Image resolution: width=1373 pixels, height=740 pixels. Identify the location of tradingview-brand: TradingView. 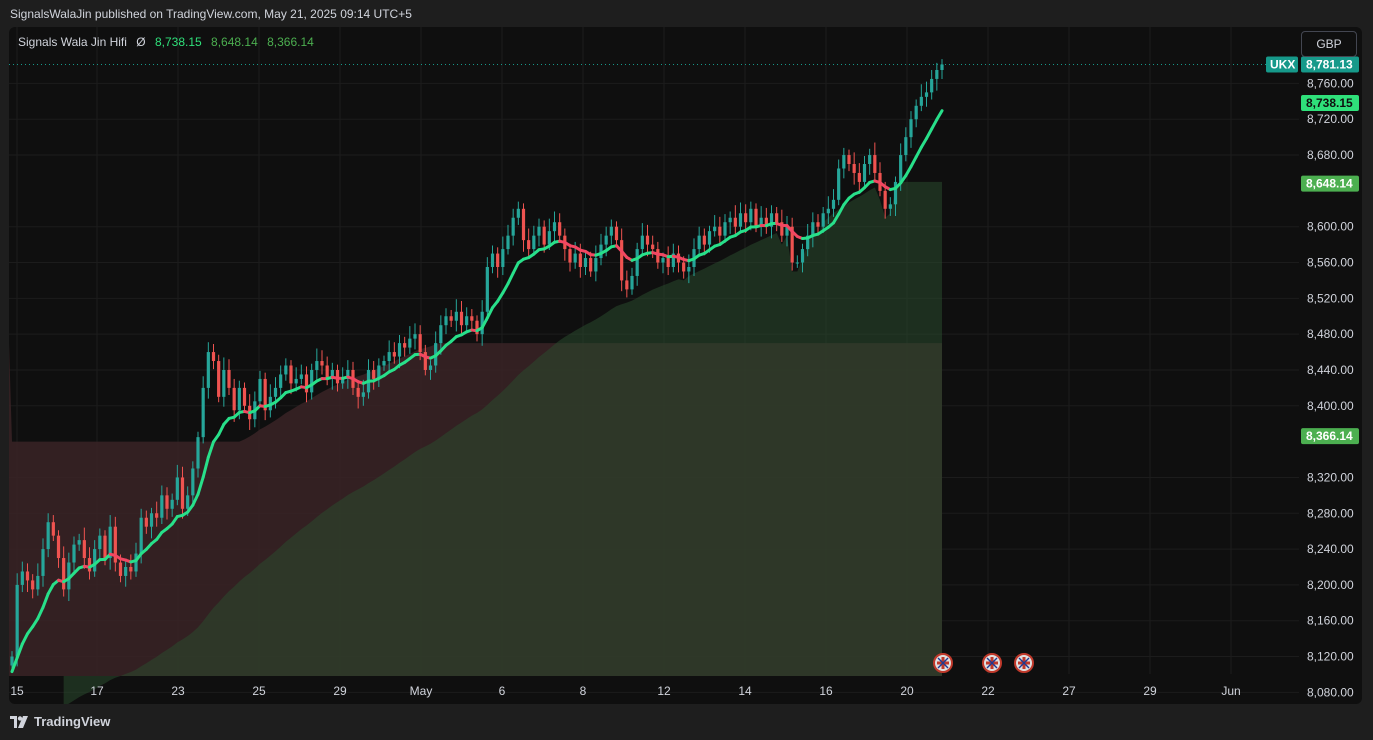
(72, 721).